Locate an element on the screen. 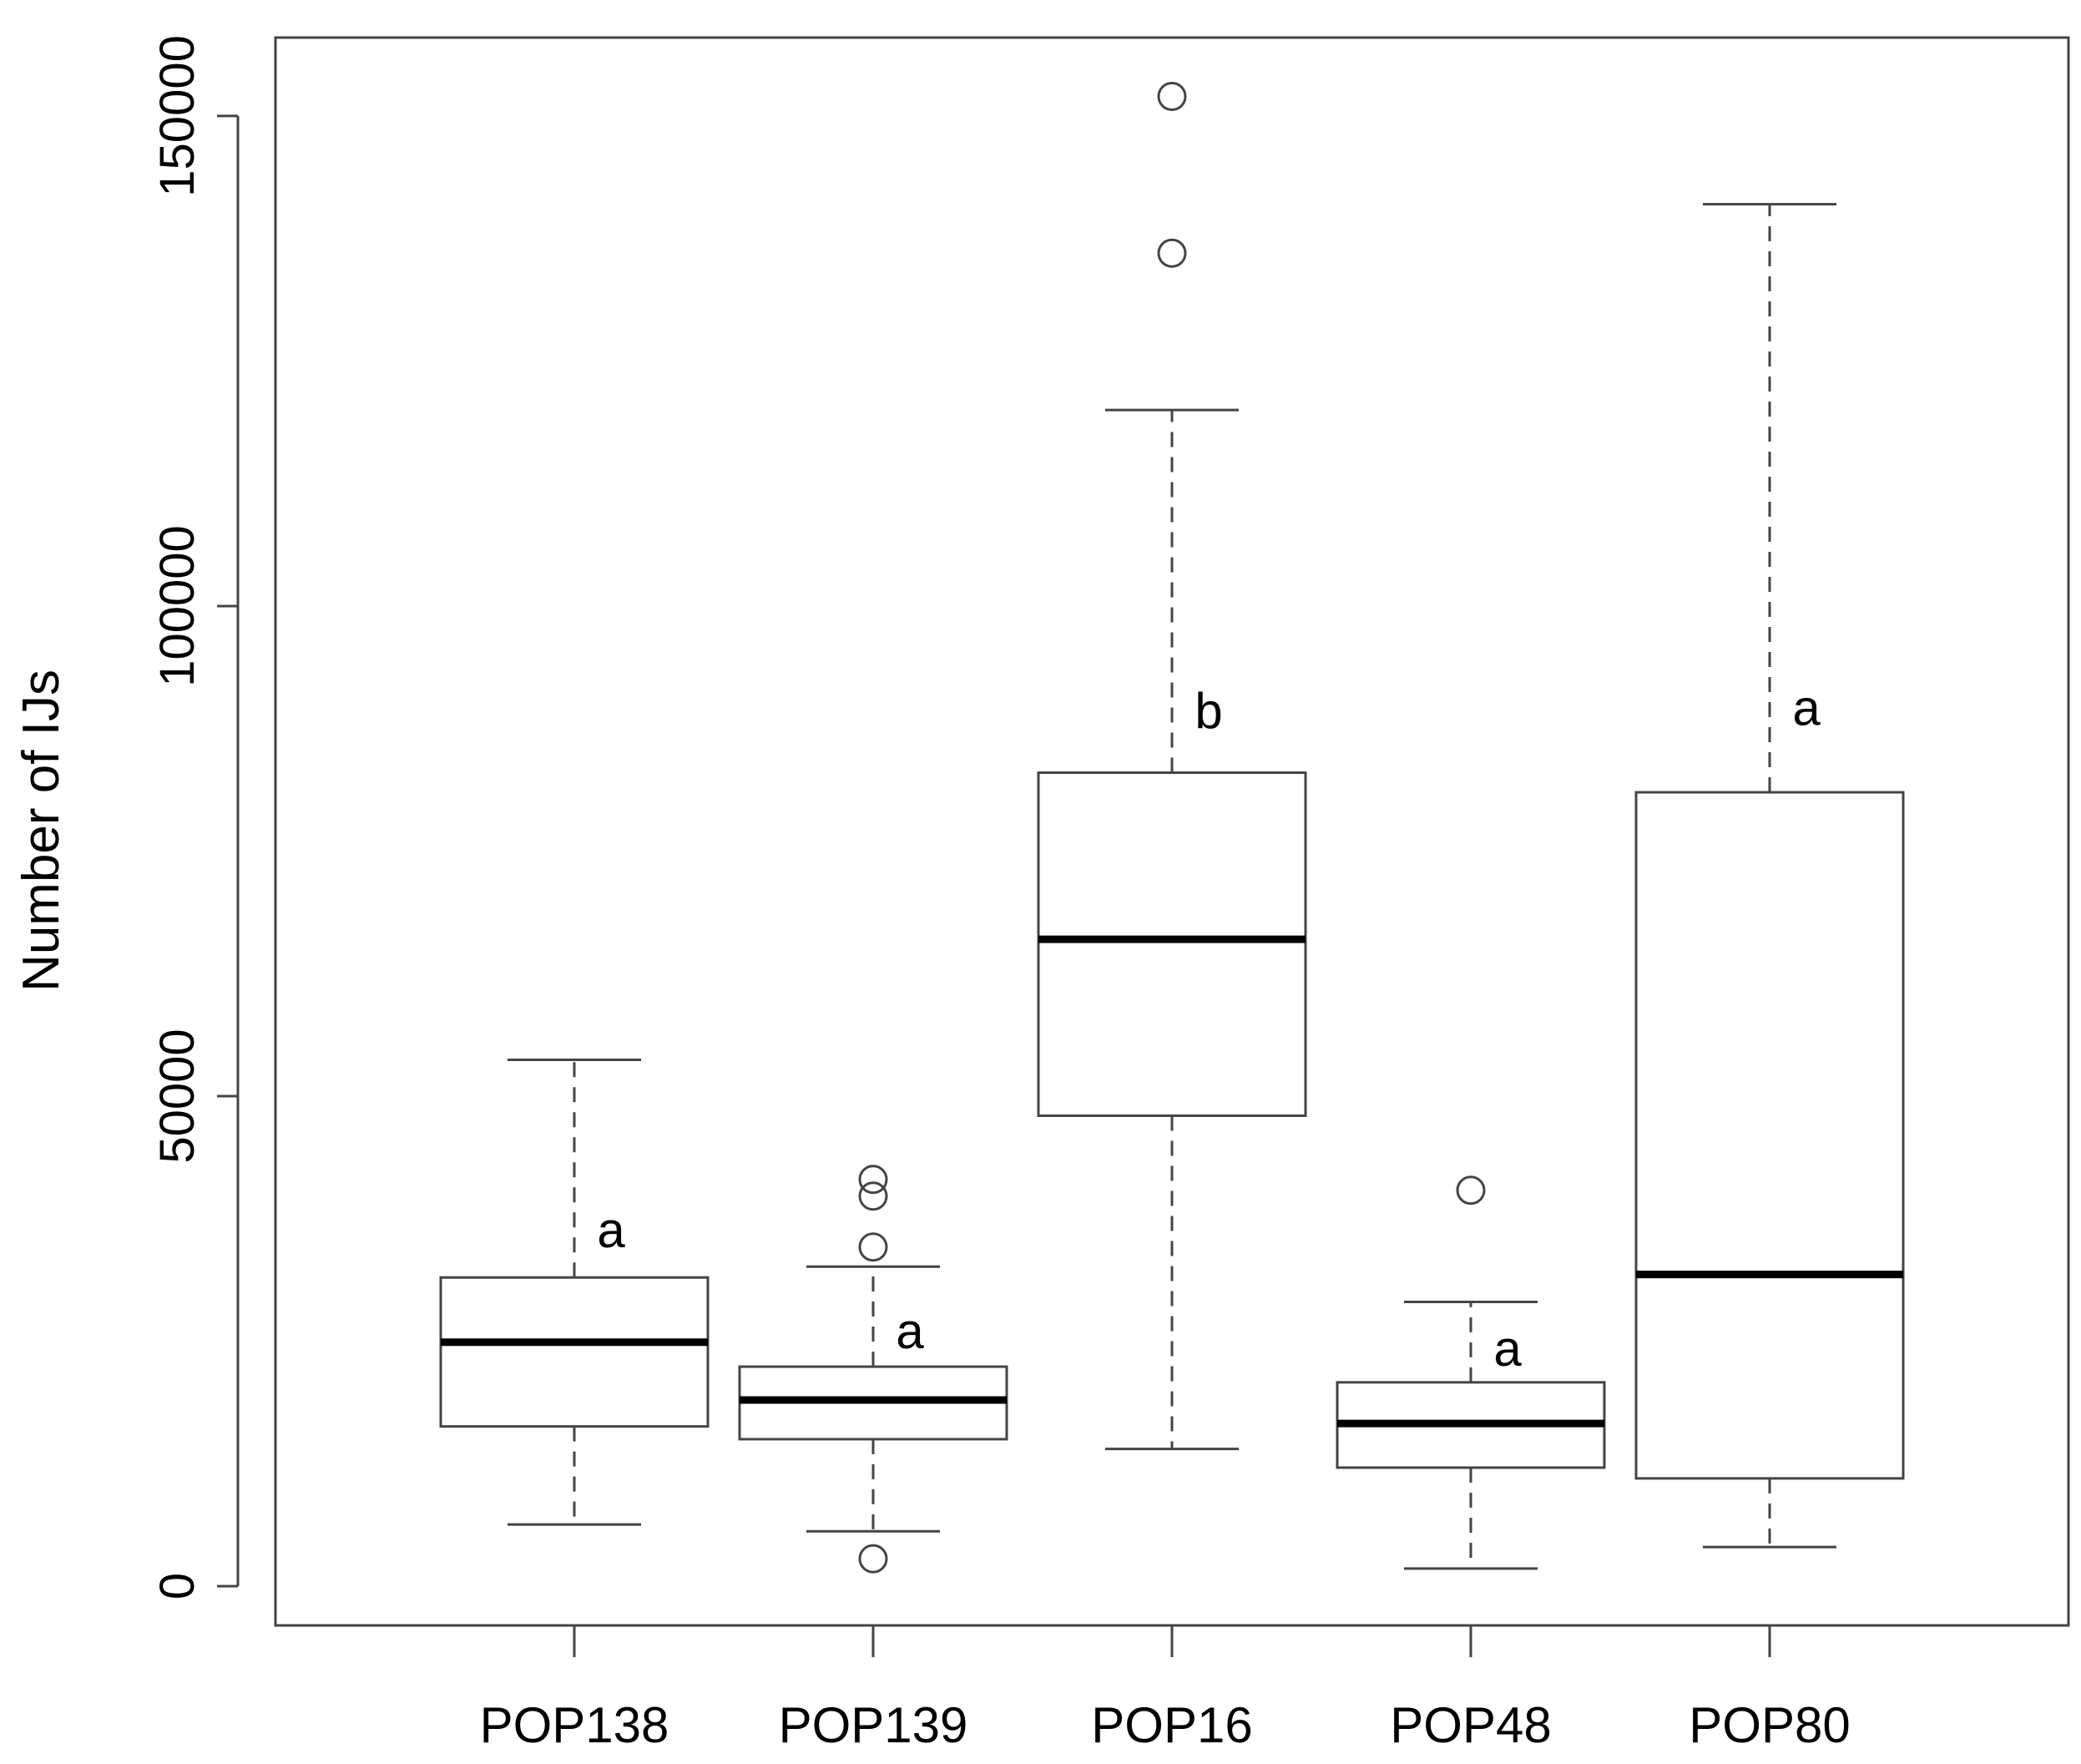 The height and width of the screenshot is (1764, 2081). group-letter-label: b is located at coordinates (1208, 711).